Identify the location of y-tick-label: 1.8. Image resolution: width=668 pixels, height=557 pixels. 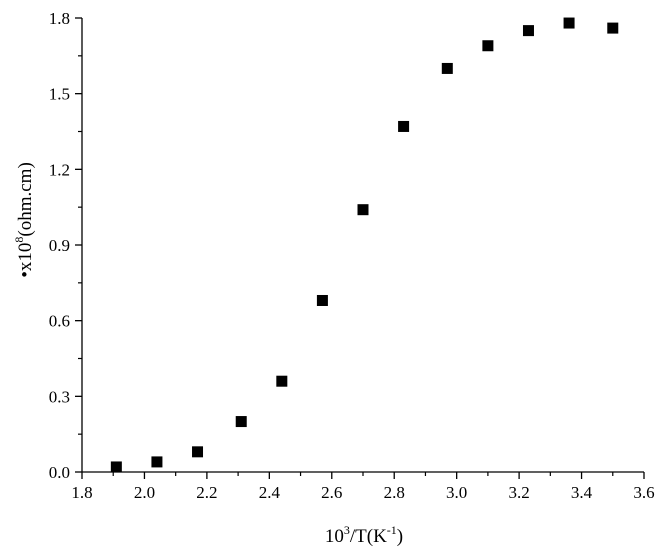
(59, 18).